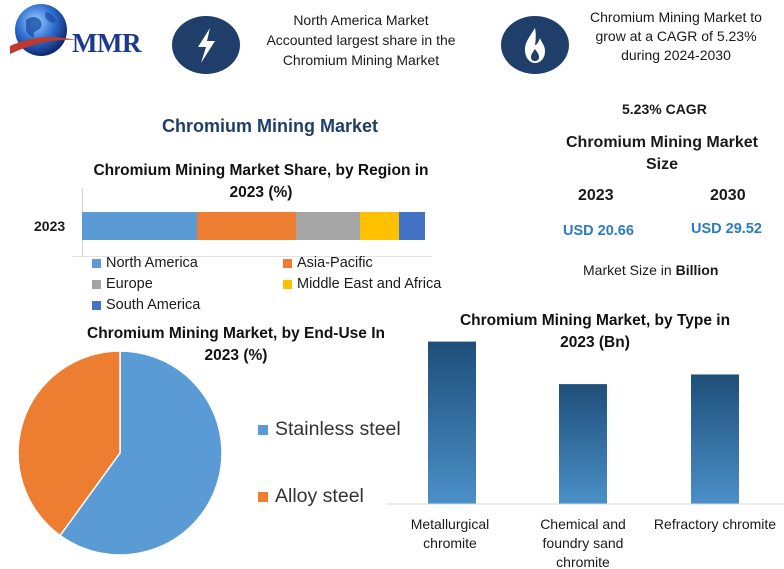 This screenshot has width=784, height=569. I want to click on type-label-line: Chemical and, so click(583, 524).